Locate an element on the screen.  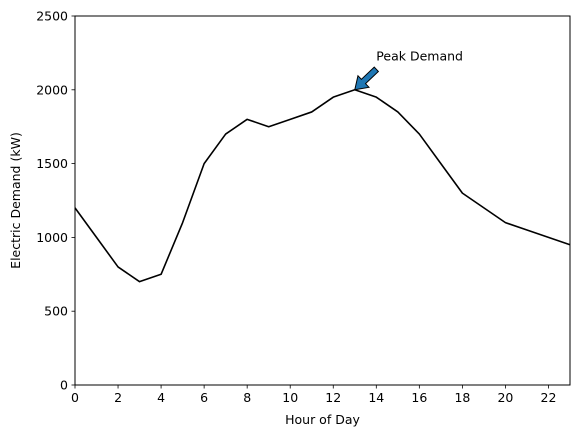
x-tick-label: 8 is located at coordinates (247, 397).